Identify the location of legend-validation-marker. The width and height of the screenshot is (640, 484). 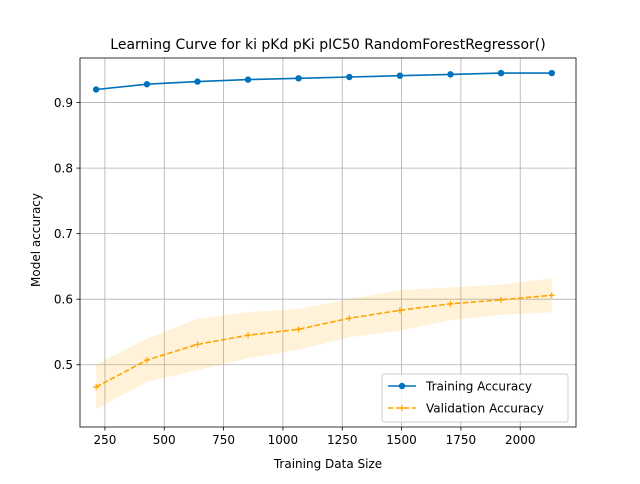
(402, 408).